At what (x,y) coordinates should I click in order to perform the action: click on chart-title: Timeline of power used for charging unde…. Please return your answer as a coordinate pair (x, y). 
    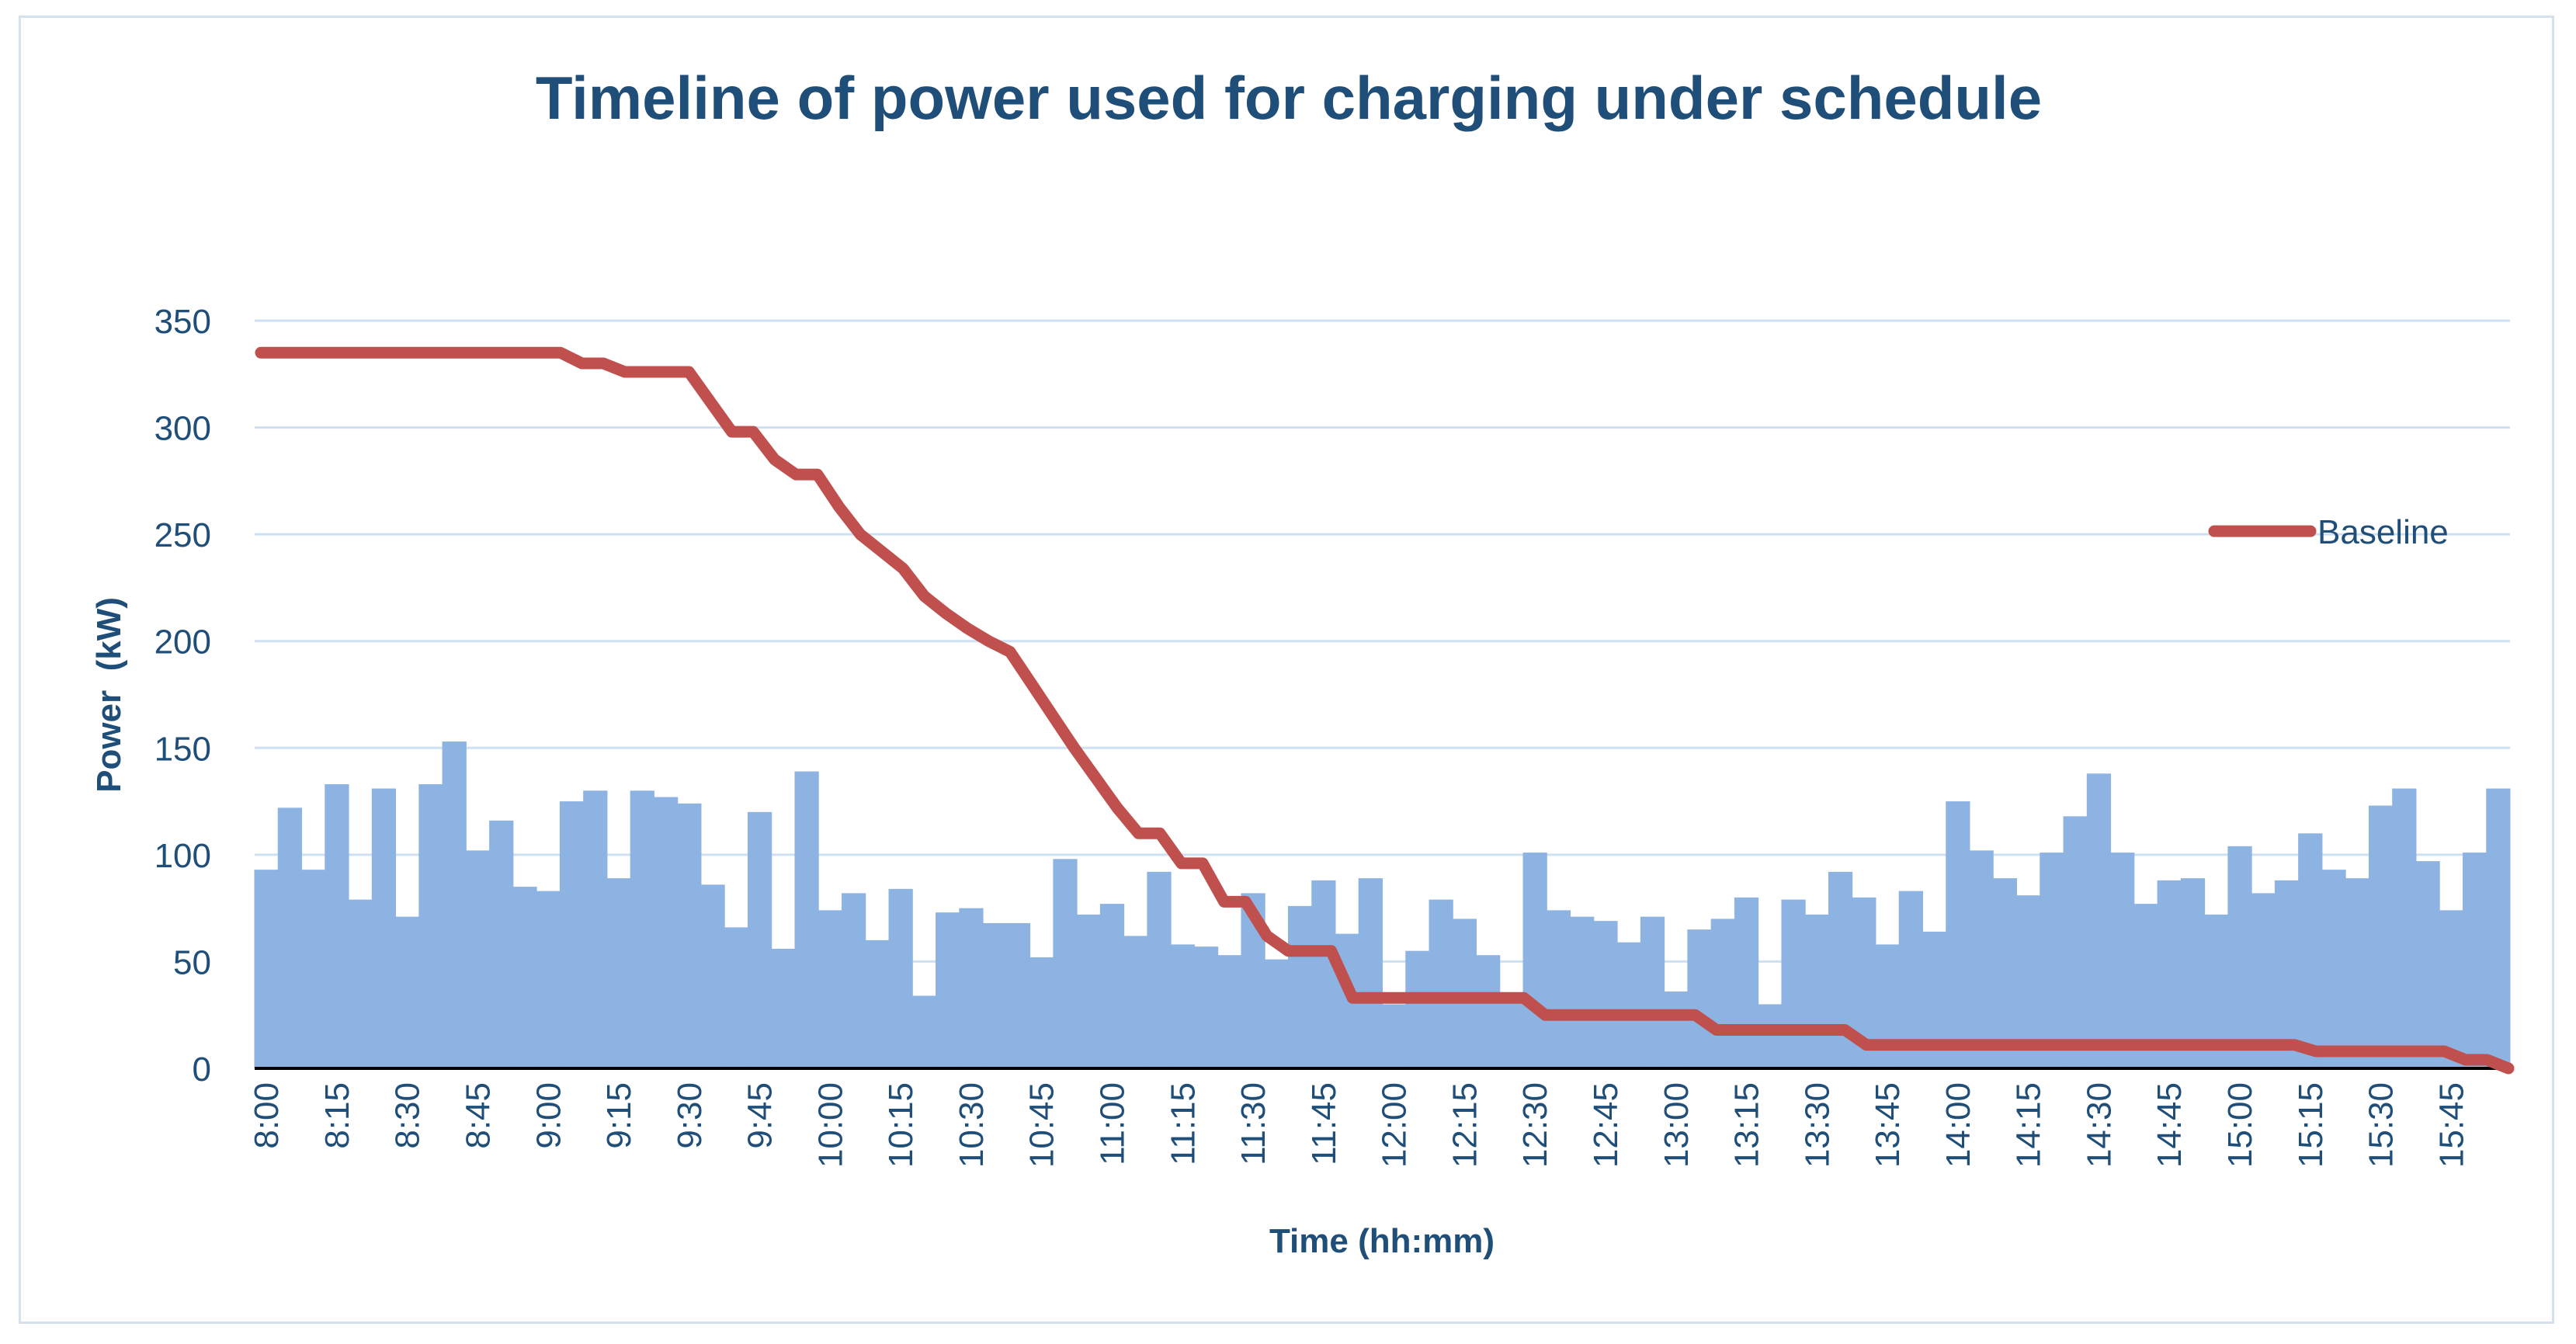
    Looking at the image, I should click on (1289, 98).